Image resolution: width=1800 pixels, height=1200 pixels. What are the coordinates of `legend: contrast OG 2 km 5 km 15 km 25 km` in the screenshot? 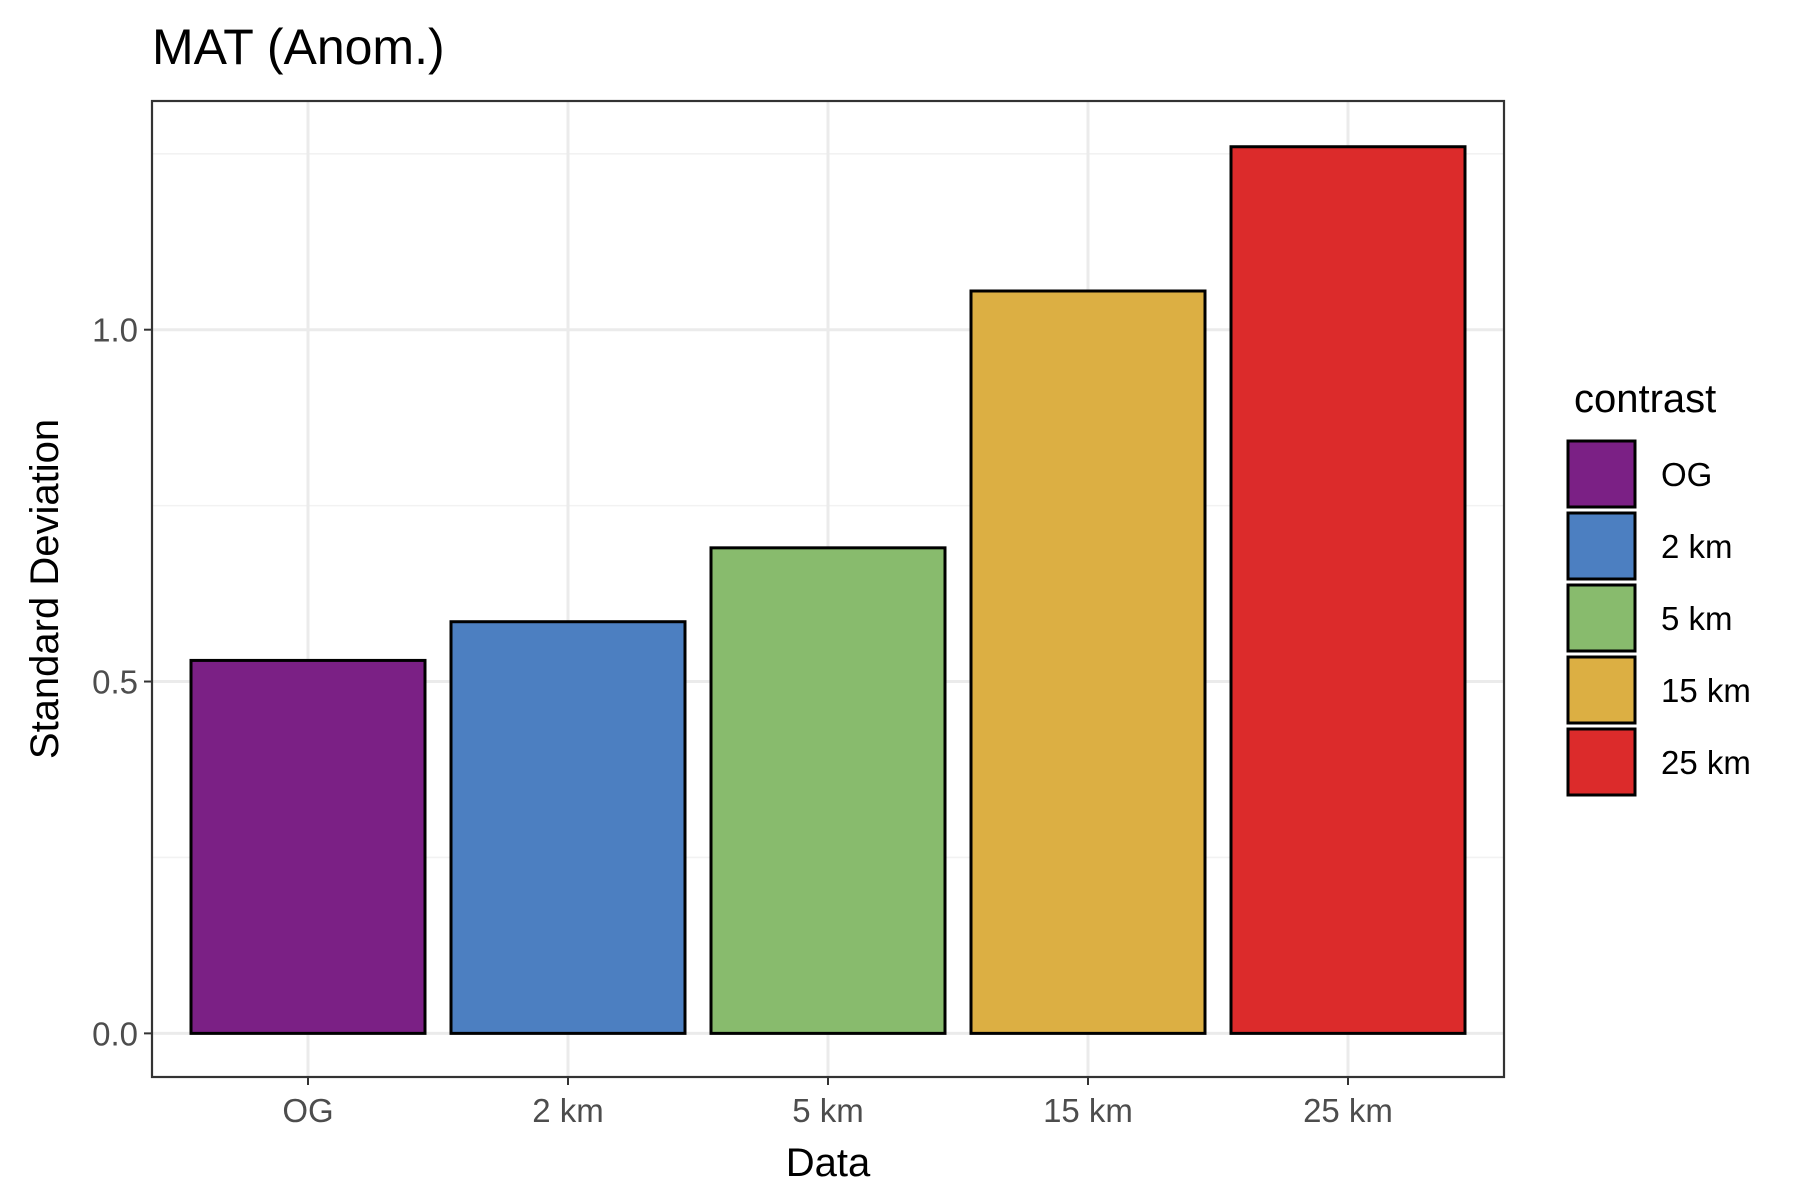 It's located at (1658, 587).